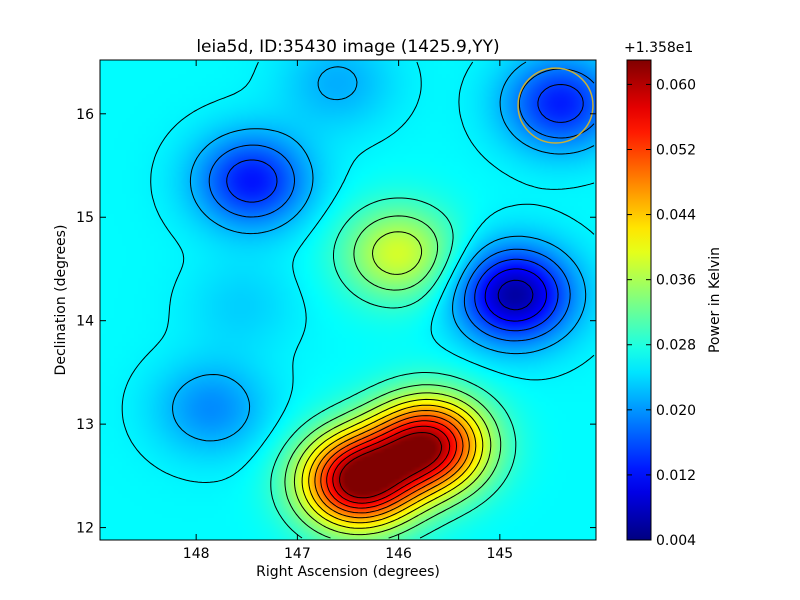 This screenshot has width=800, height=600. What do you see at coordinates (676, 476) in the screenshot?
I see `colorbar-tick-label: 0.012` at bounding box center [676, 476].